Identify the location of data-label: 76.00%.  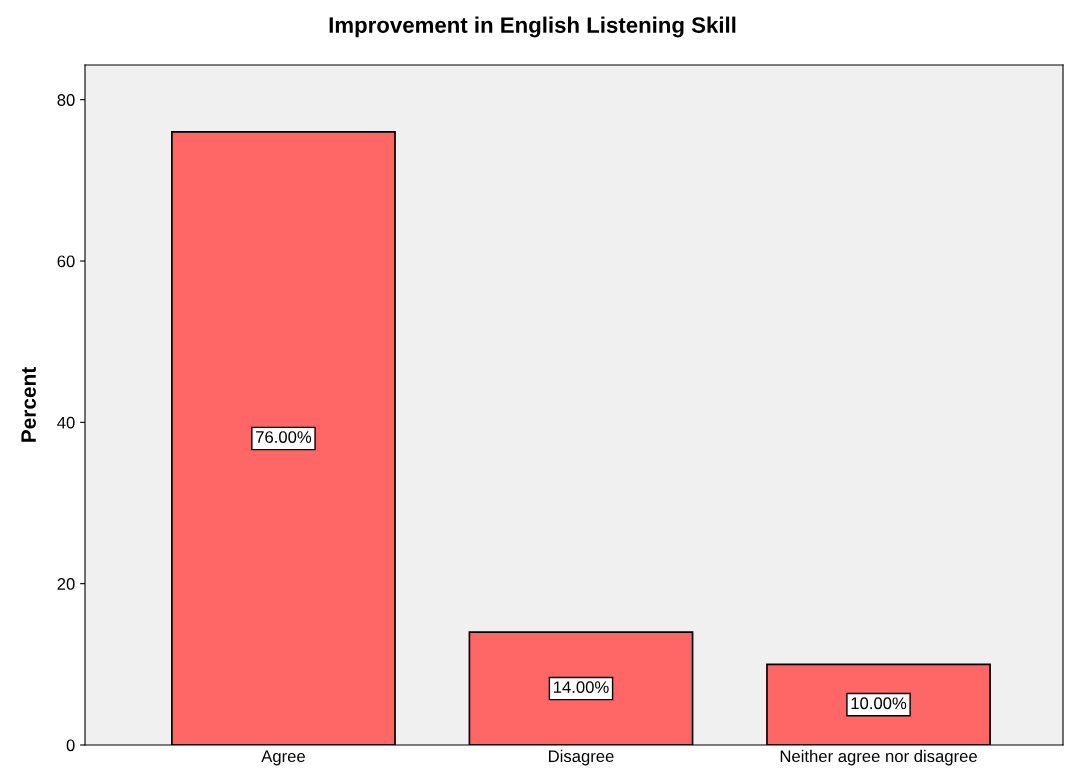
(284, 437).